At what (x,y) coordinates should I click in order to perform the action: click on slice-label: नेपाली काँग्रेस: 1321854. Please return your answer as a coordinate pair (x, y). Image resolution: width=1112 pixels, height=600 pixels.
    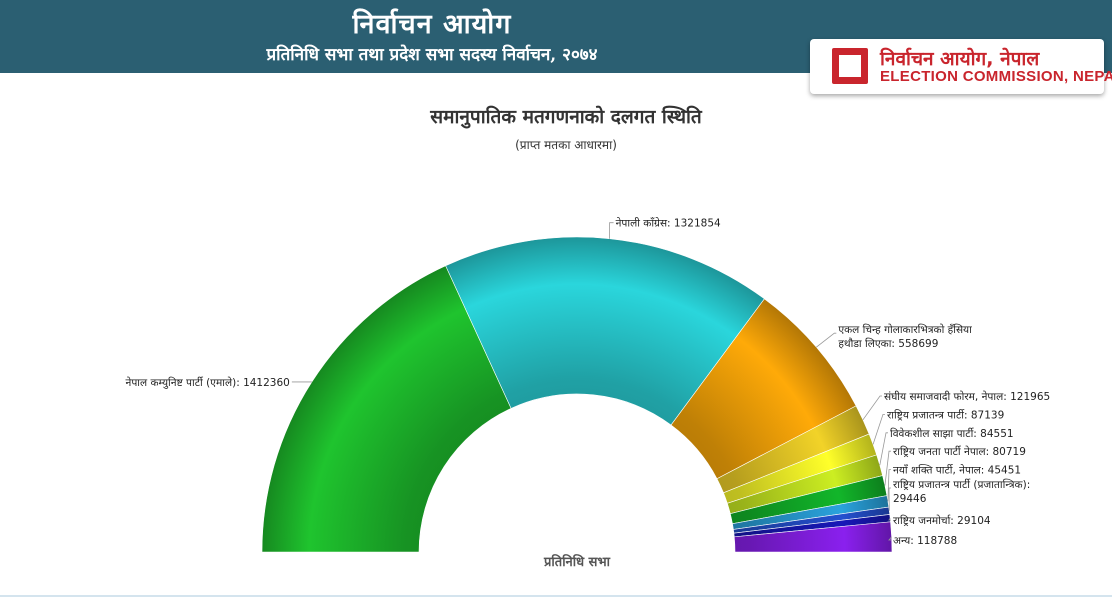
    Looking at the image, I should click on (668, 223).